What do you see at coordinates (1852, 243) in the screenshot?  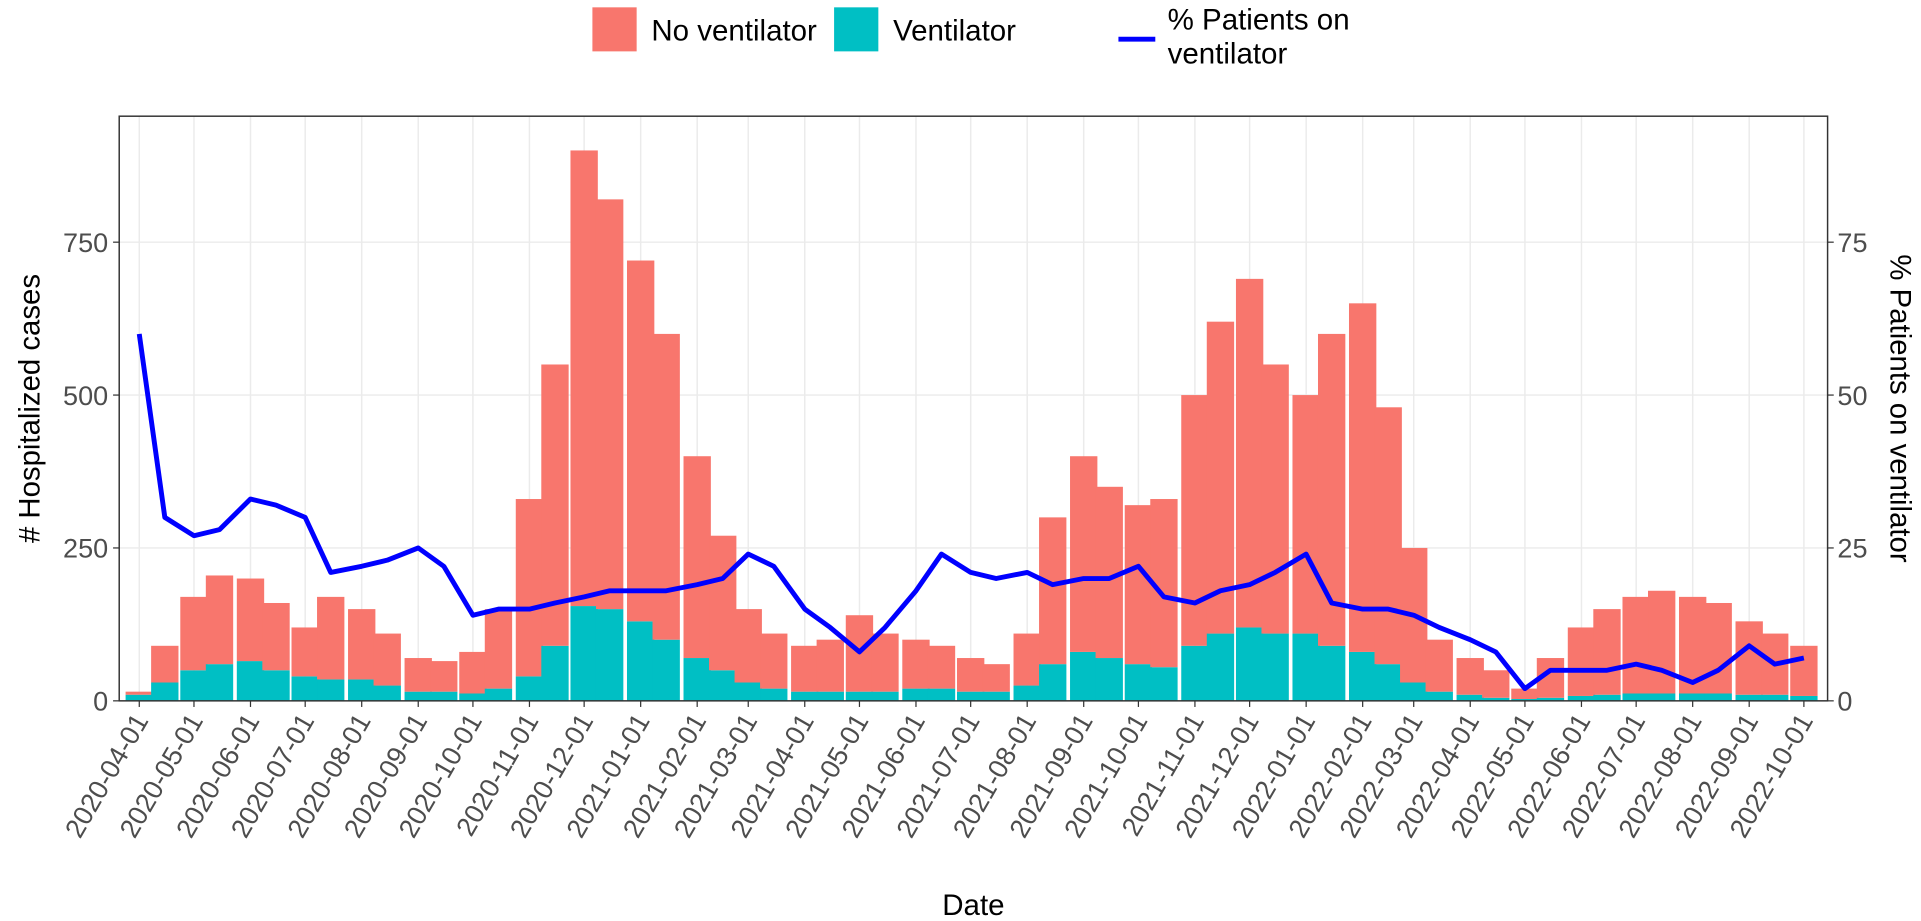 I see `y2-tick-label: 75` at bounding box center [1852, 243].